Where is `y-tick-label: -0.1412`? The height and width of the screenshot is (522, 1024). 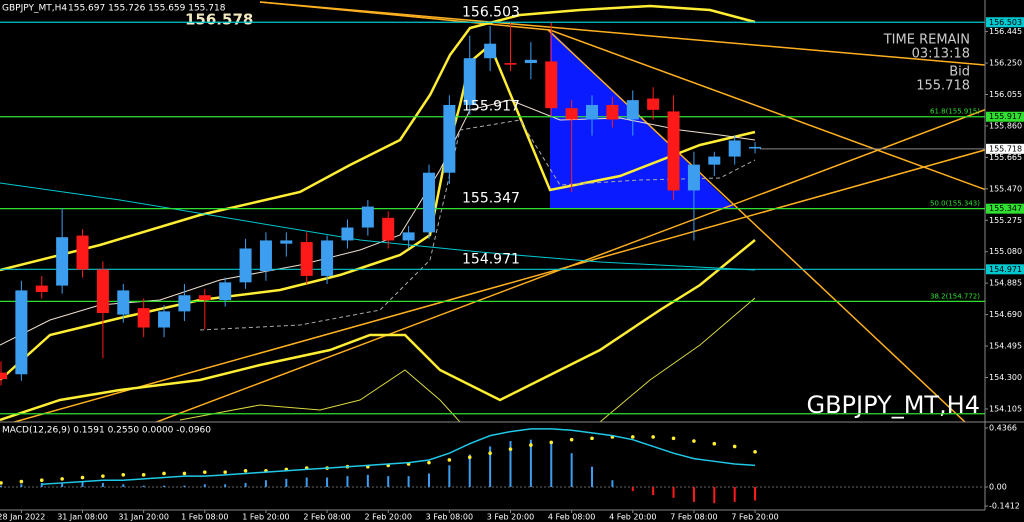 y-tick-label: -0.1412 is located at coordinates (1004, 506).